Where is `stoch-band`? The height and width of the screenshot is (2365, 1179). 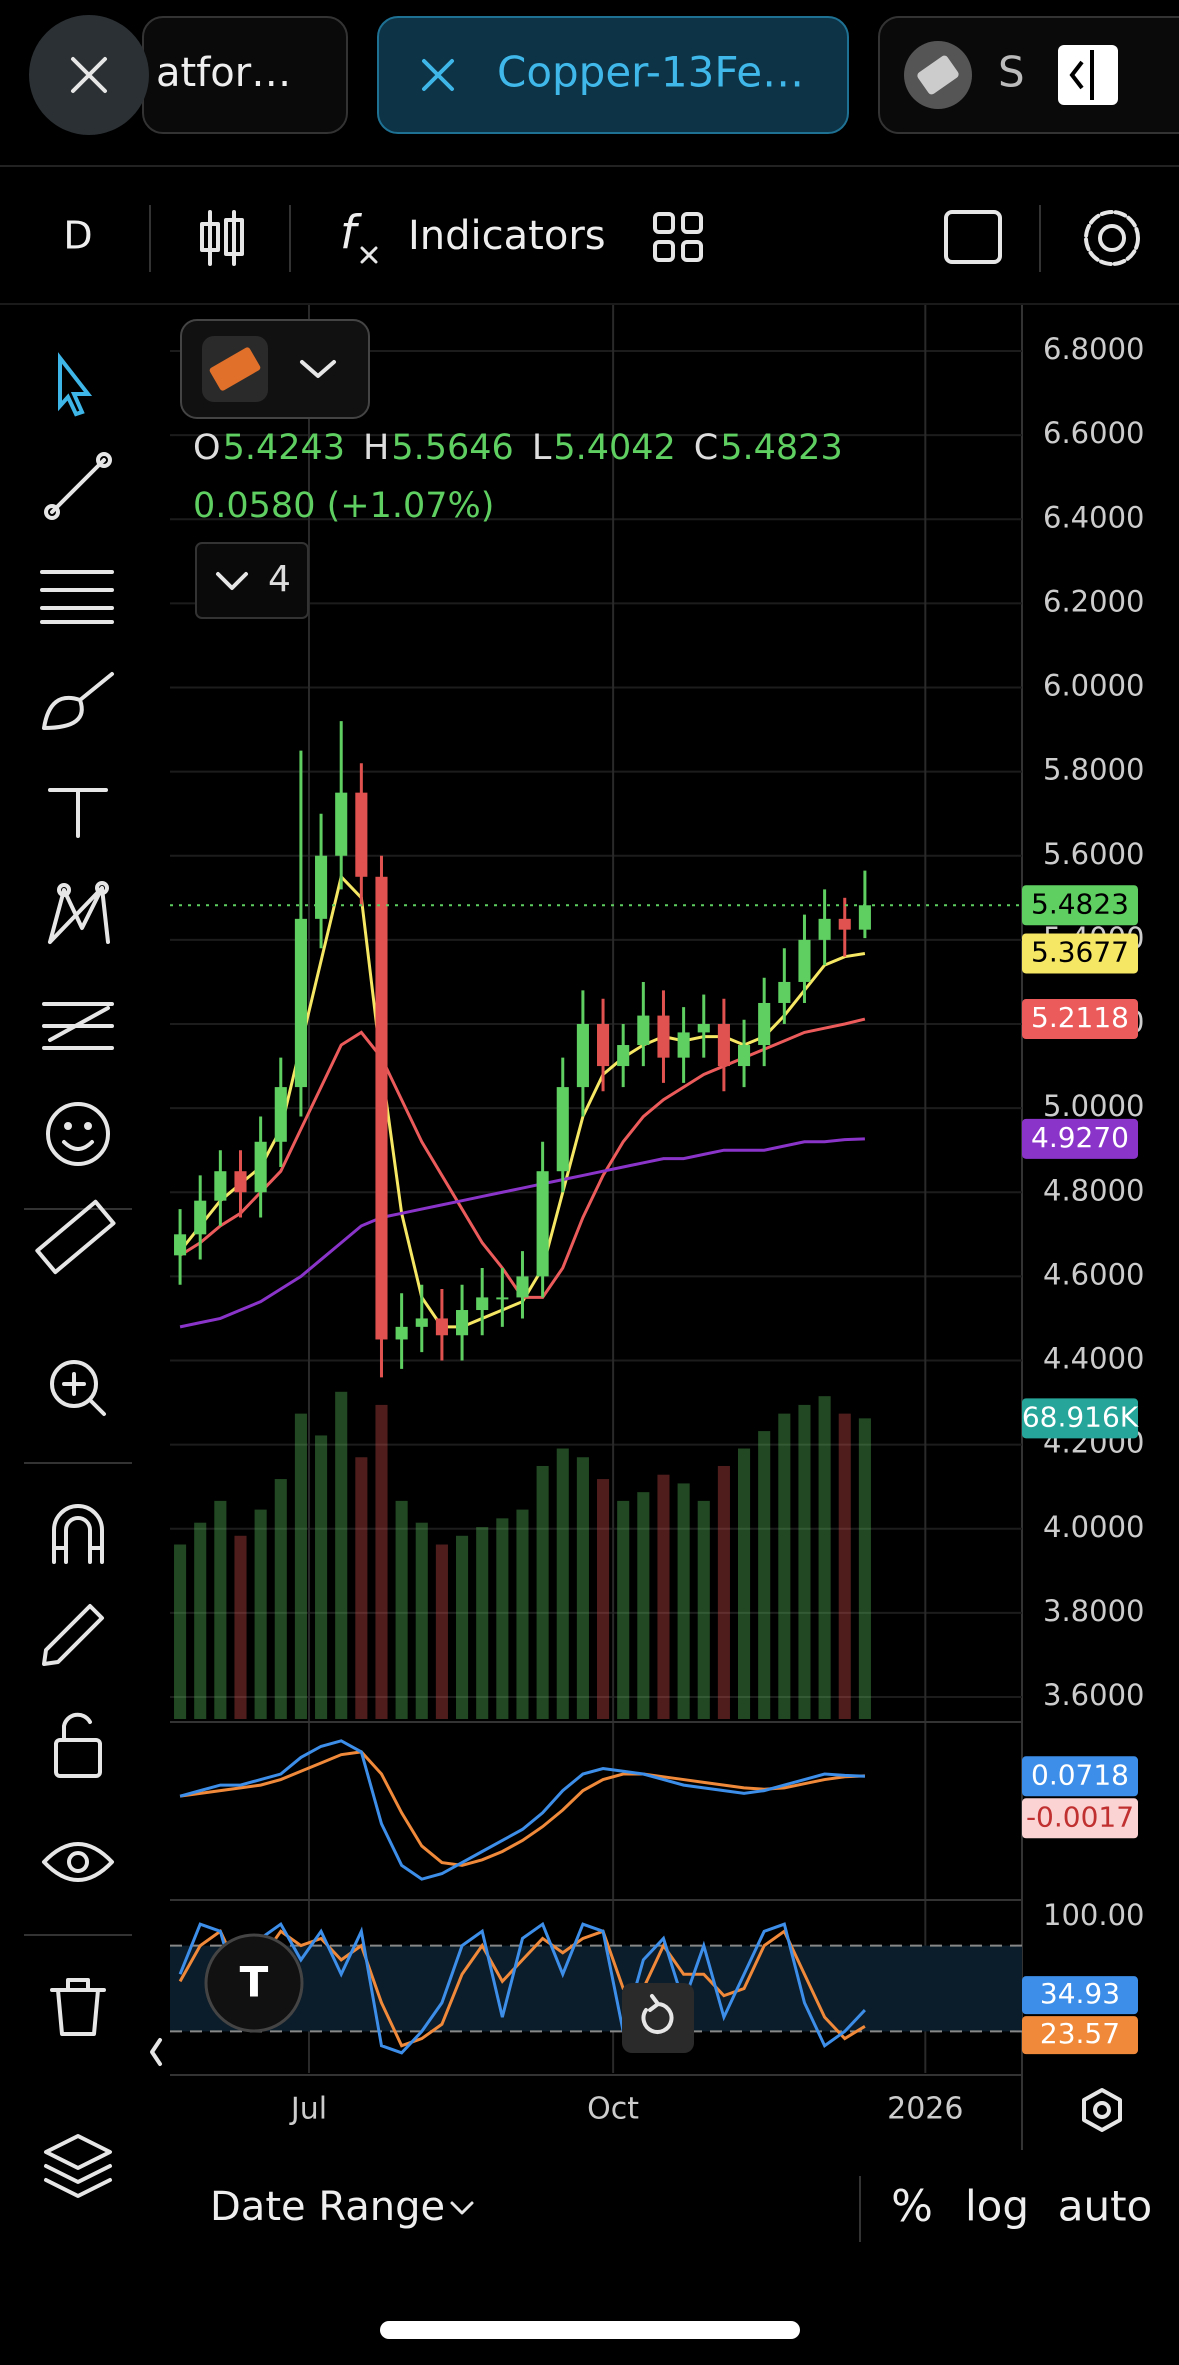 stoch-band is located at coordinates (596, 1988).